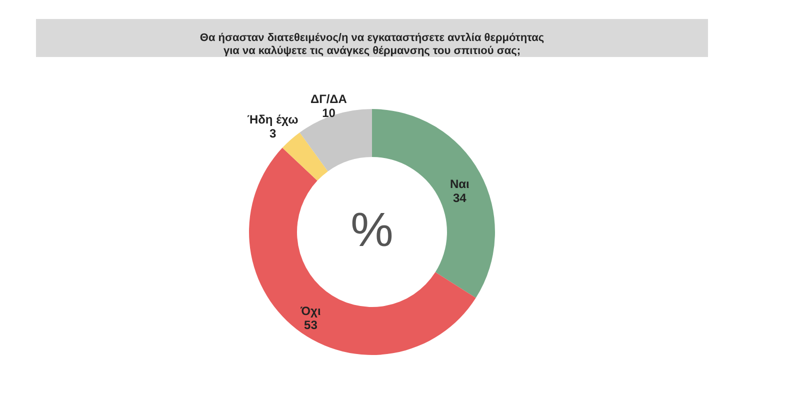  What do you see at coordinates (311, 325) in the screenshot?
I see `data-label: 53` at bounding box center [311, 325].